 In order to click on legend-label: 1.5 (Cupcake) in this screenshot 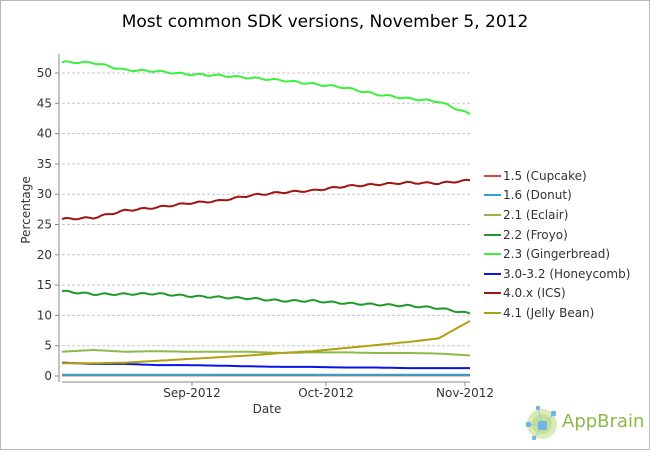, I will do `click(545, 175)`.